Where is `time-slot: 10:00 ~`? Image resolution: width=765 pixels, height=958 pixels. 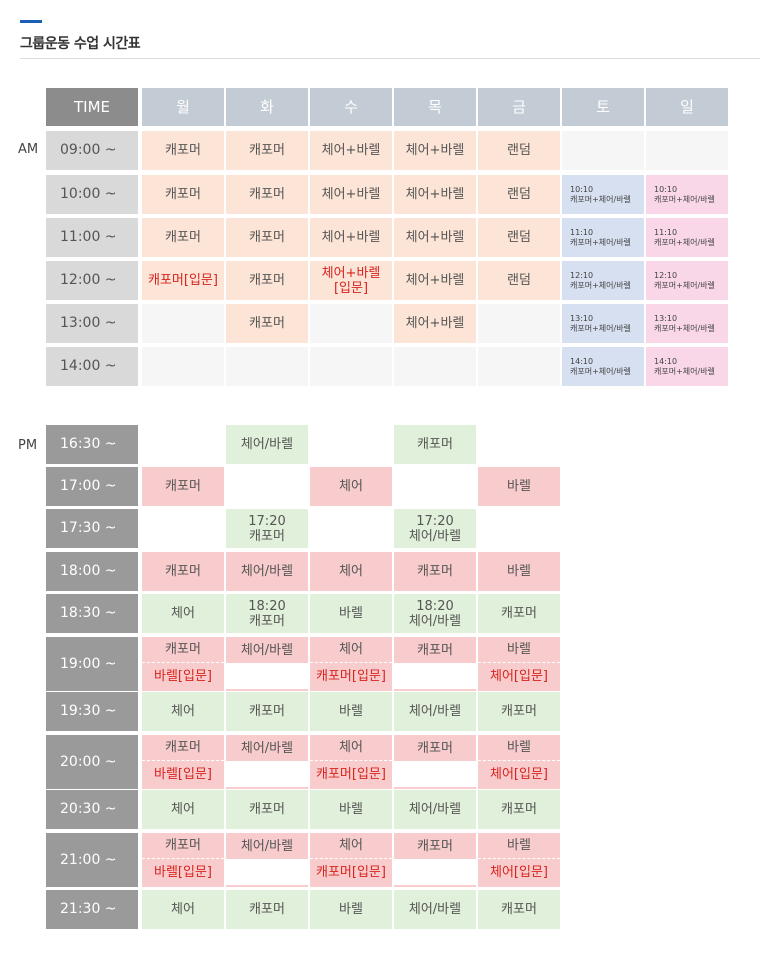
time-slot: 10:00 ~ is located at coordinates (92, 194).